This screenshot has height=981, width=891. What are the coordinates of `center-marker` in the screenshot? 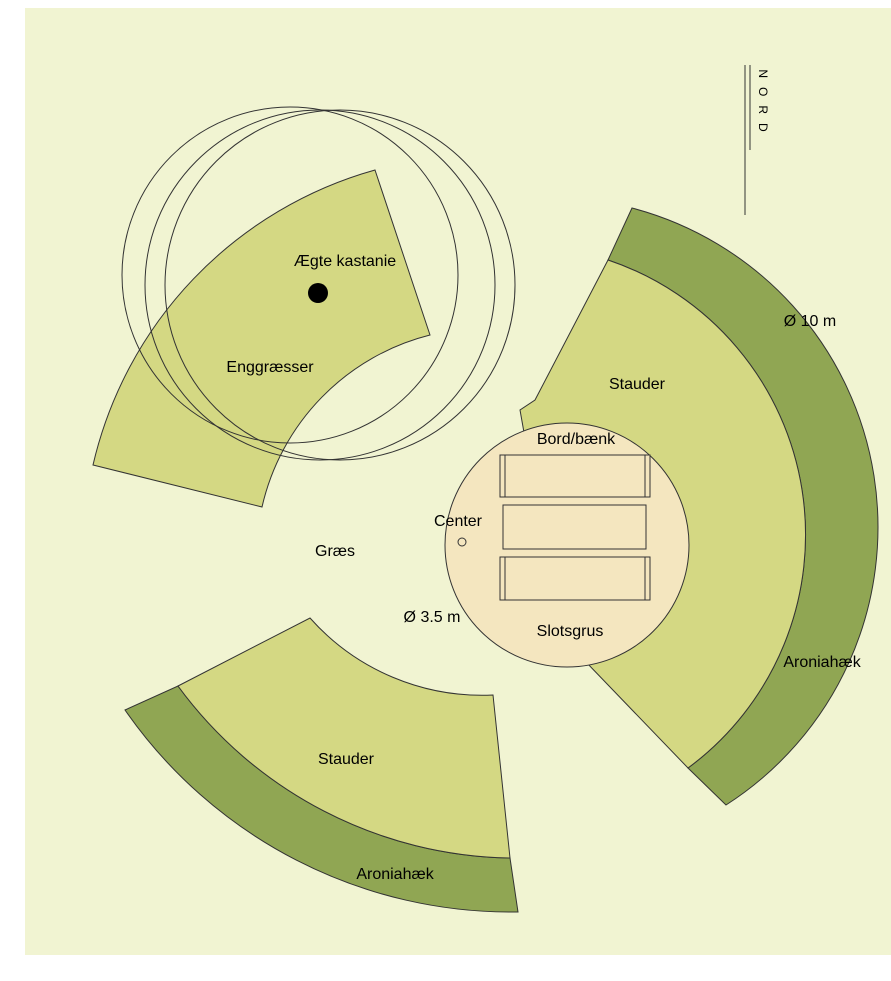 It's located at (462, 542).